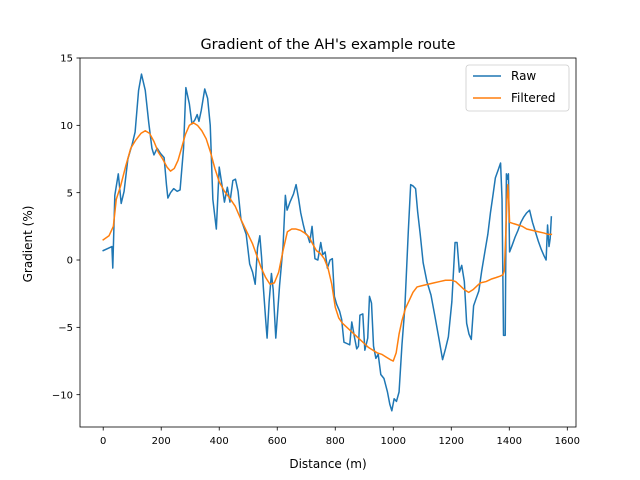  Describe the element at coordinates (327, 45) in the screenshot. I see `chart-title: Gradient of the AH's example route` at that location.